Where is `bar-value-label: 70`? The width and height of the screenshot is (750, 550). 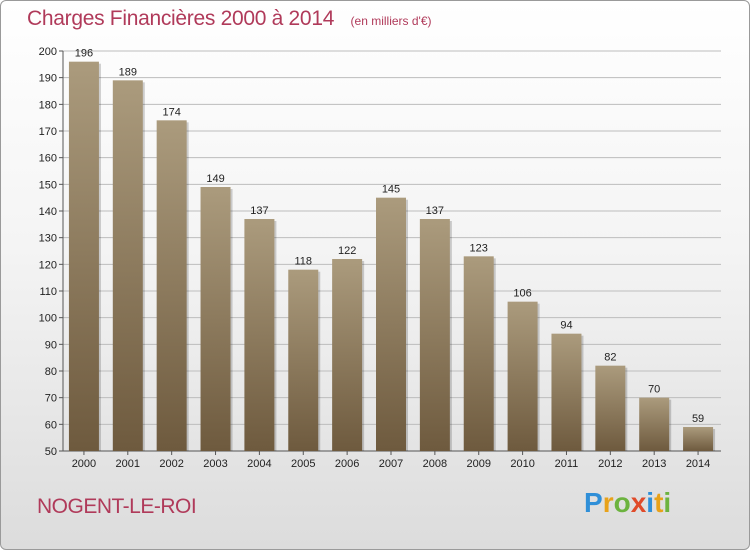
bar-value-label: 70 is located at coordinates (654, 390).